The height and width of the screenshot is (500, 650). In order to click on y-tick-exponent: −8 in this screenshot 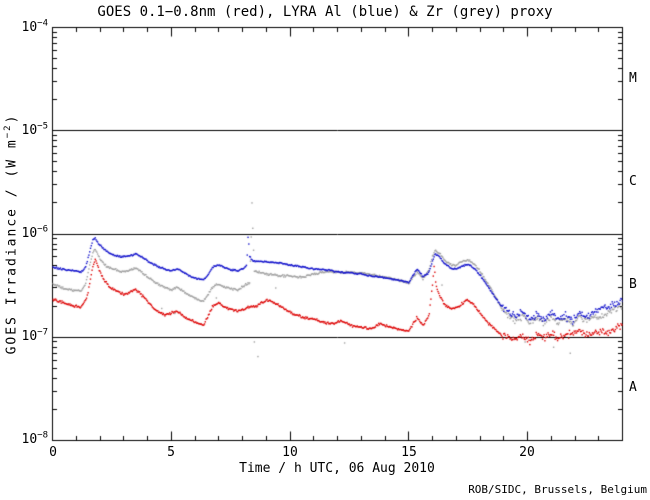, I will do `click(42, 435)`.